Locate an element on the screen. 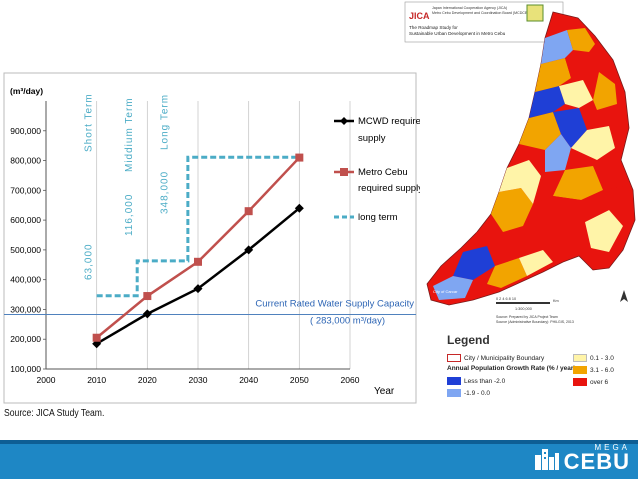 Image resolution: width=638 pixels, height=479 pixels. series-layer is located at coordinates (198, 251).